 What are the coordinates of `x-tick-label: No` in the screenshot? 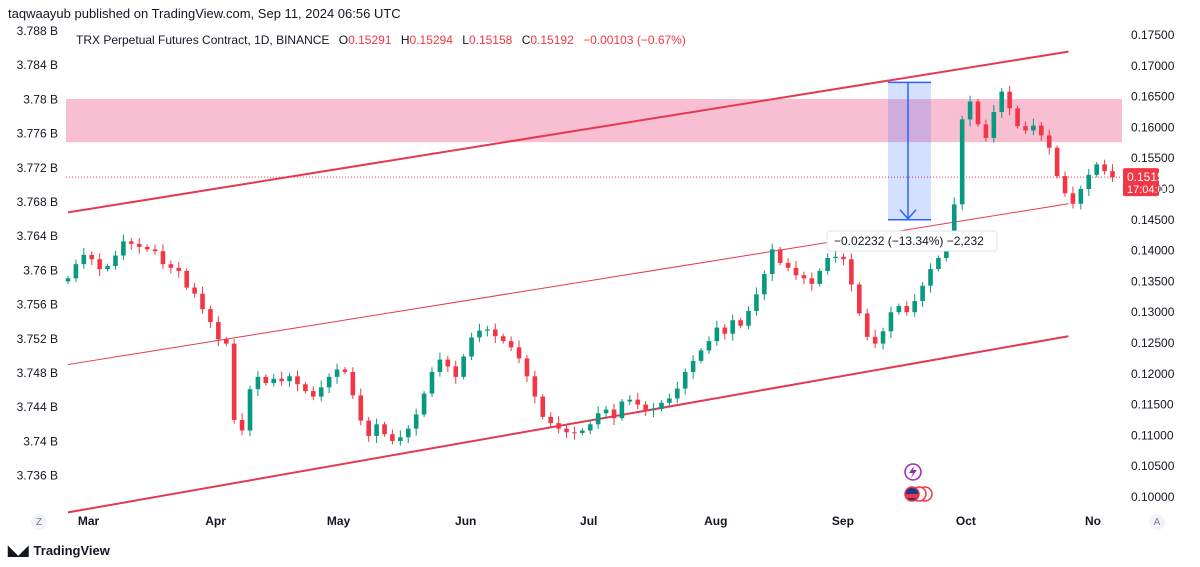 It's located at (1093, 521).